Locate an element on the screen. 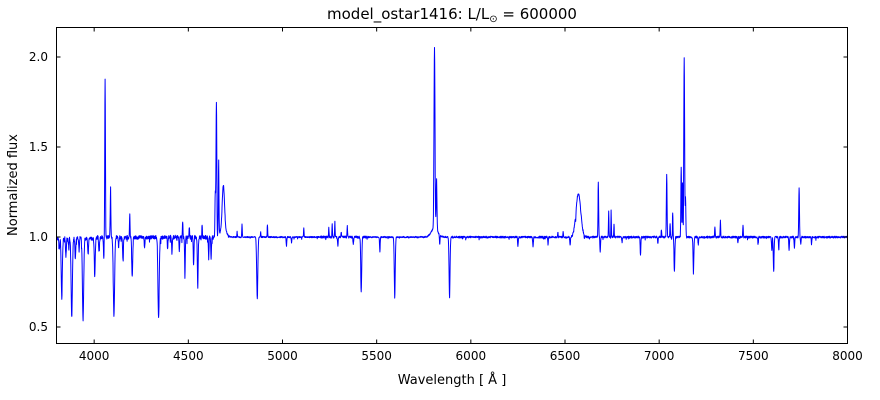 The width and height of the screenshot is (880, 400). x-axis-tick-labels: 4000 4500 5000 5500 6000 6500 7000 7500 8000 is located at coordinates (471, 356).